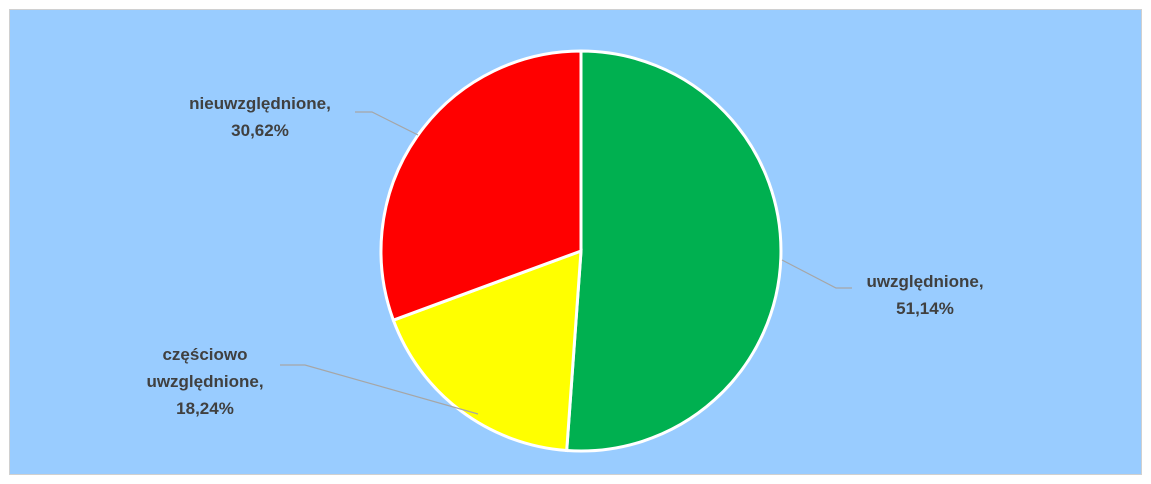  What do you see at coordinates (925, 295) in the screenshot?
I see `data-label-uwzglednione: uwzględnione, 51,14%` at bounding box center [925, 295].